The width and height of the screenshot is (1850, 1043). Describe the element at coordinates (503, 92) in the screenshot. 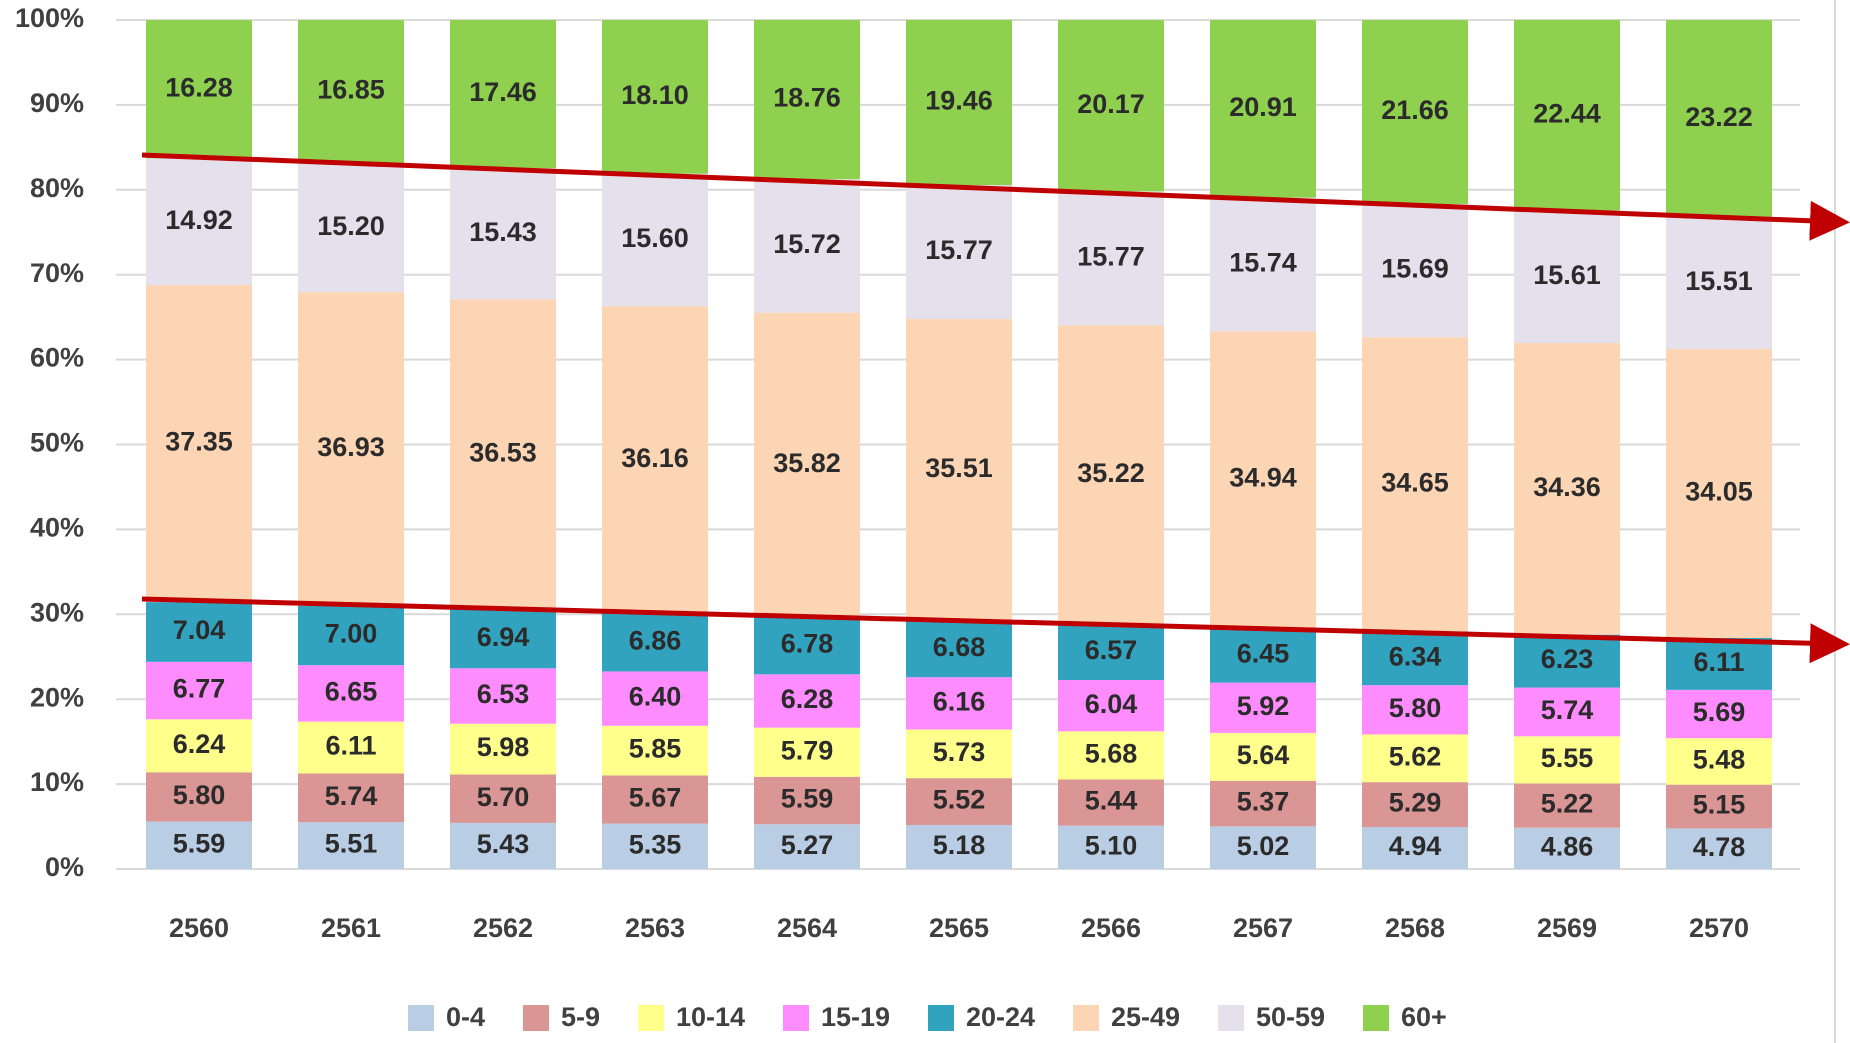

I see `data-label: 17.46` at that location.